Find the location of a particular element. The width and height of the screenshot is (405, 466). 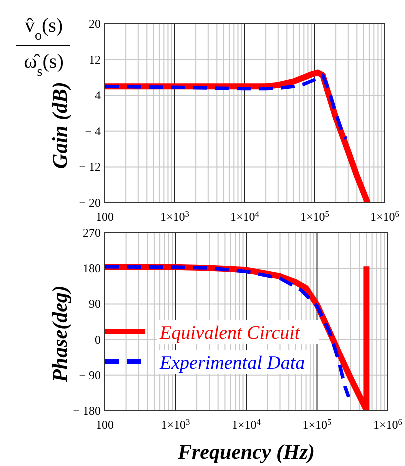

y-tick-label: − 12 is located at coordinates (90, 167).